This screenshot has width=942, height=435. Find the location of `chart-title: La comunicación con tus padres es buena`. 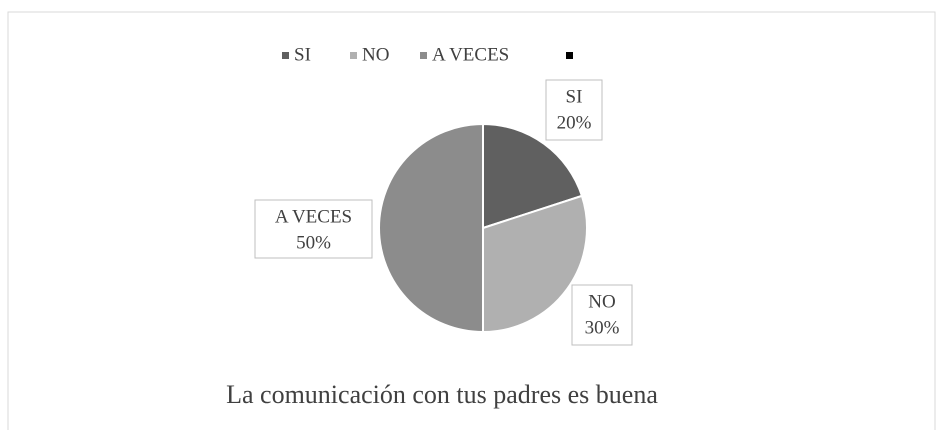

chart-title: La comunicación con tus padres es buena is located at coordinates (442, 394).